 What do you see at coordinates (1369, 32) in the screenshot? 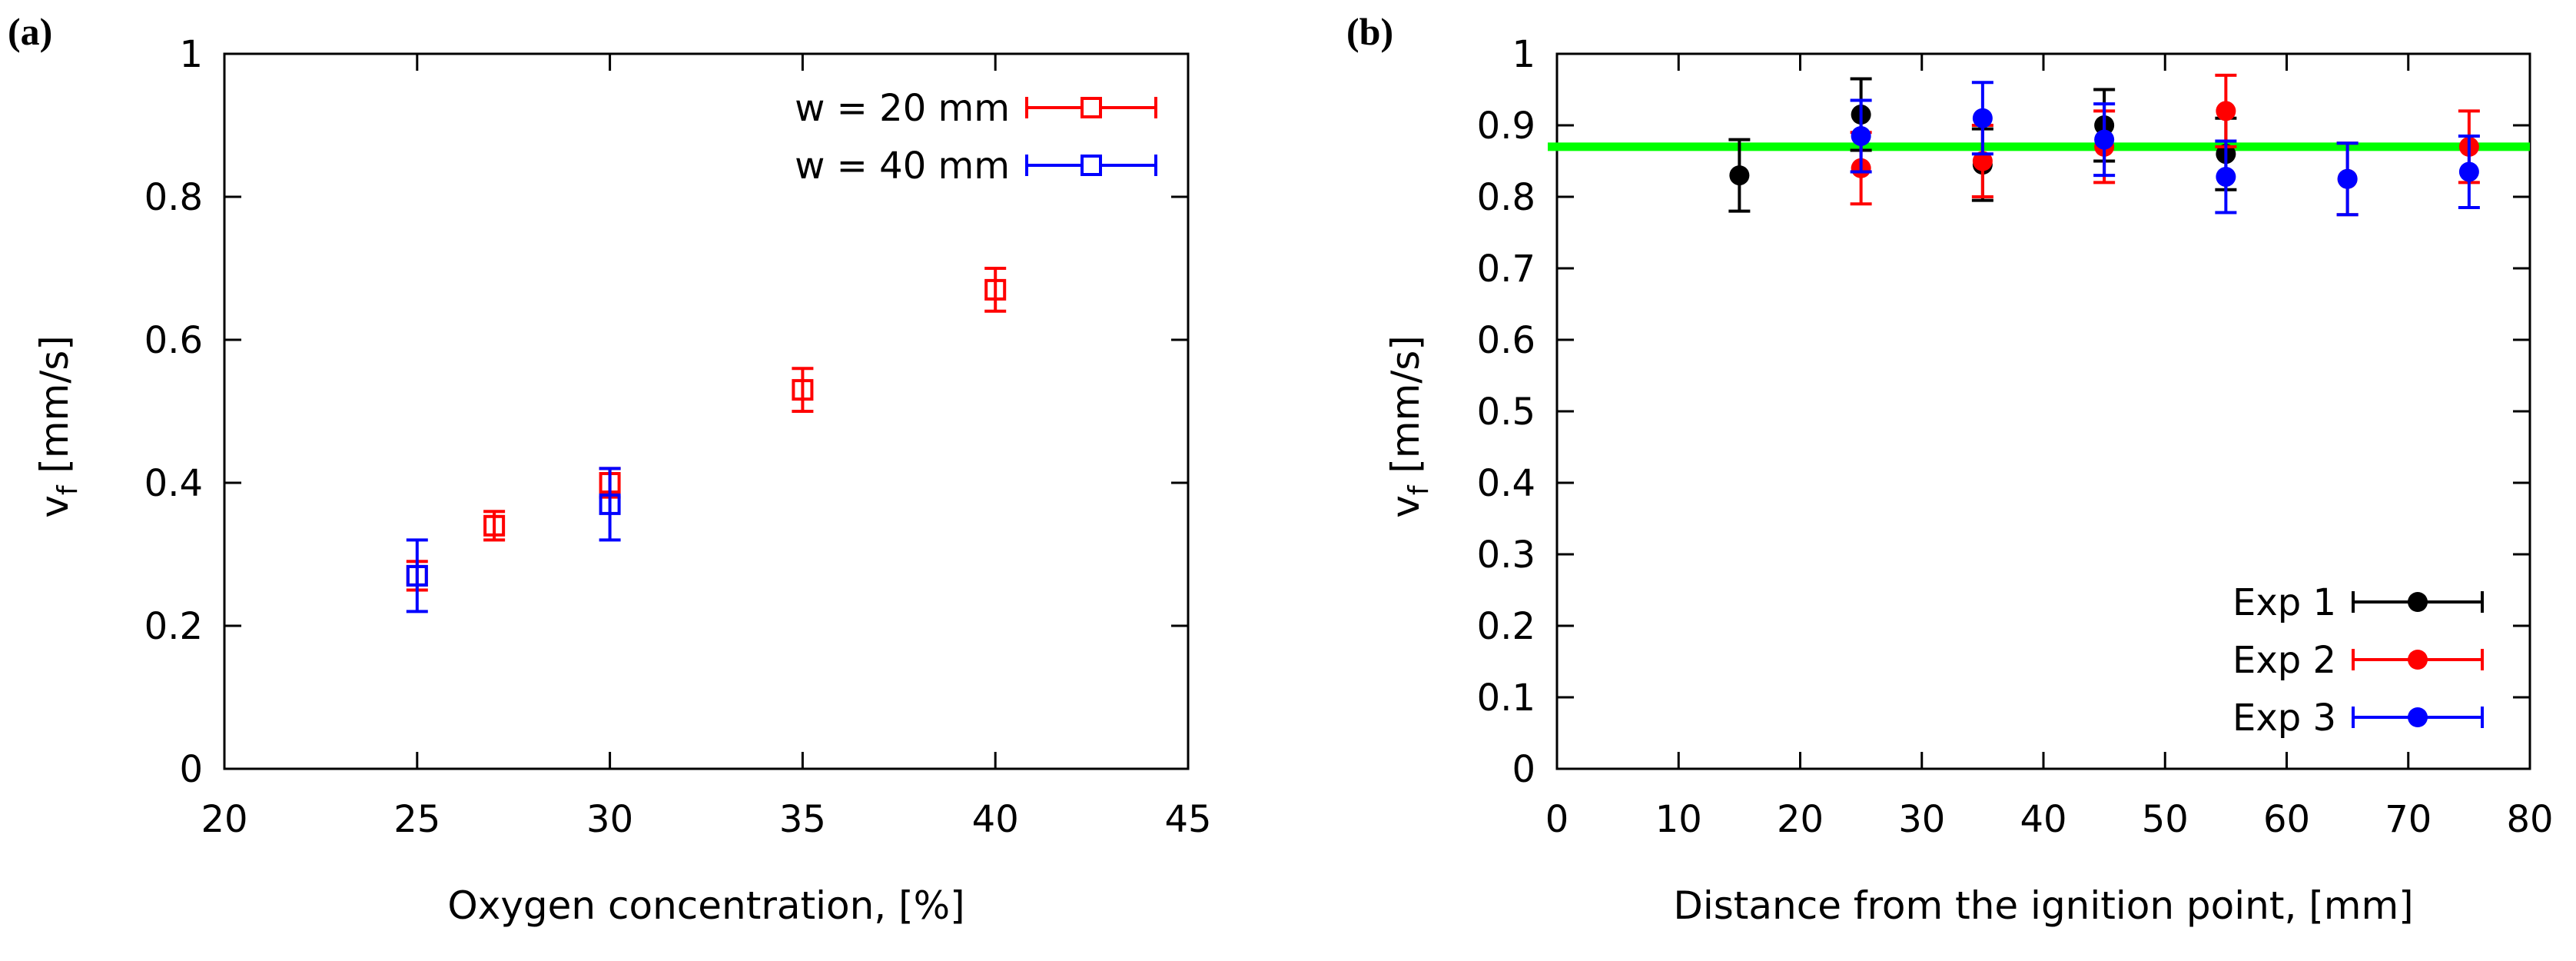
I see `panel-label: (b)` at bounding box center [1369, 32].